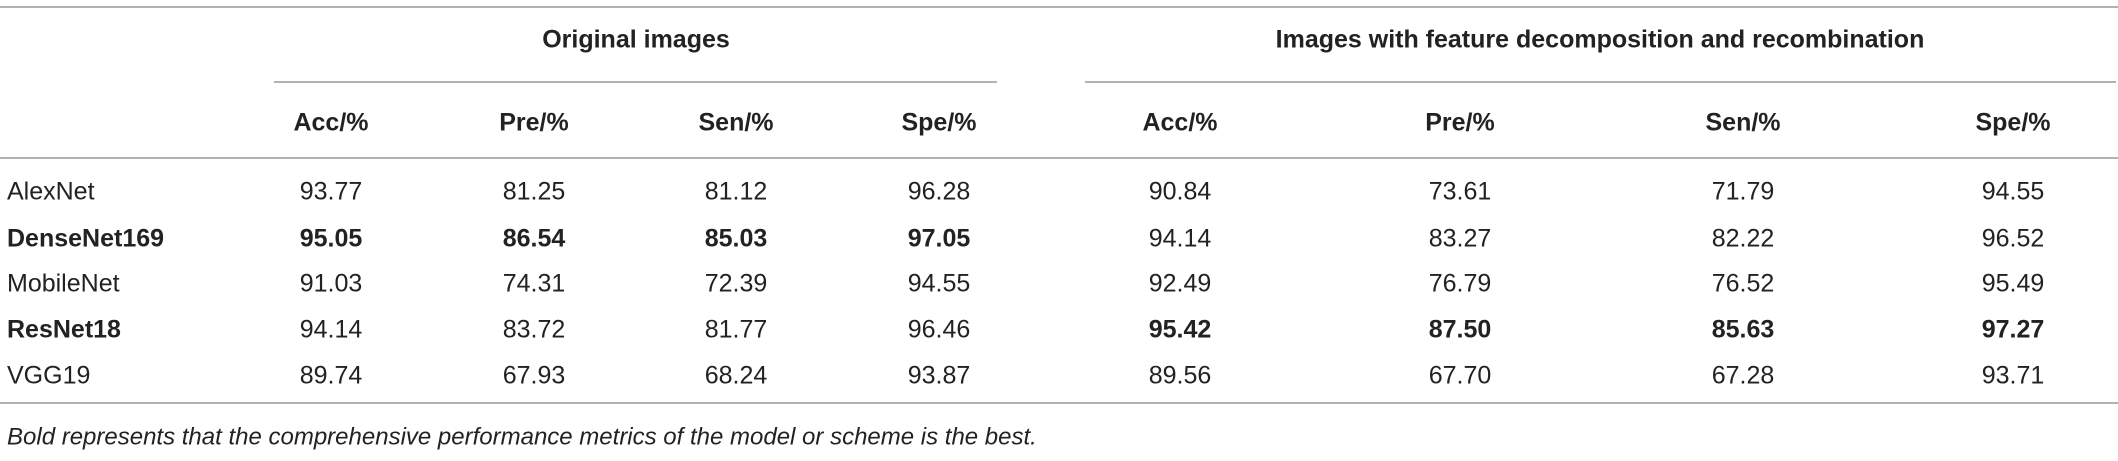  I want to click on cell: 76.79, so click(1460, 284).